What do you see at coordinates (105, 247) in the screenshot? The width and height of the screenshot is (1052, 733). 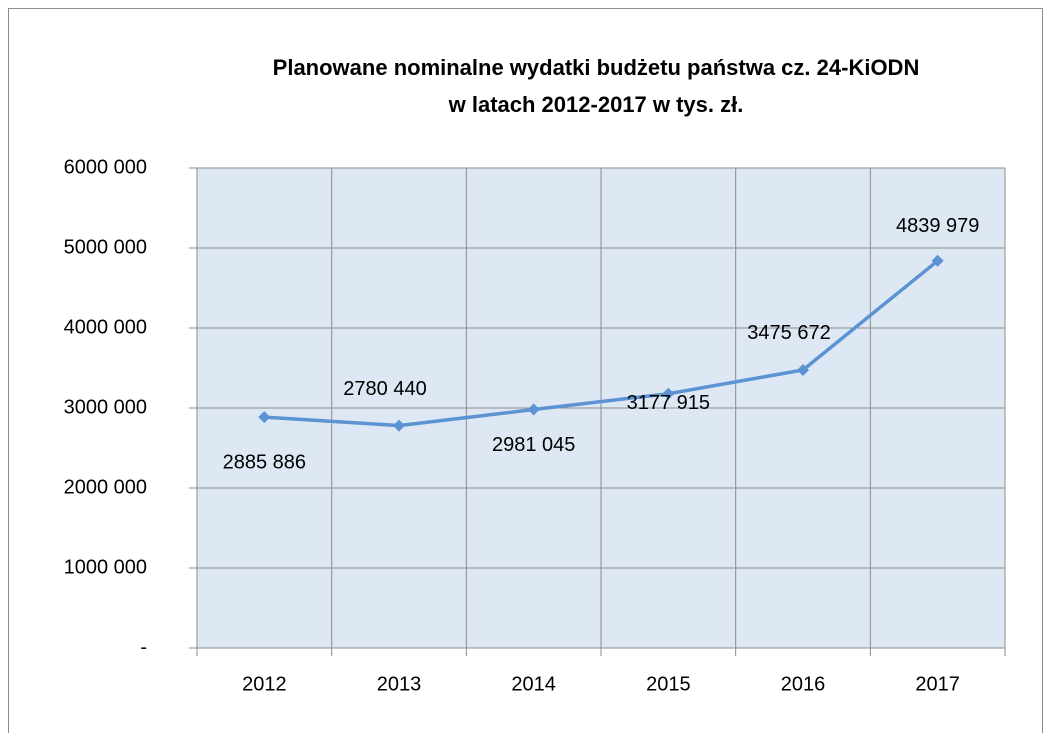 I see `y-tick-label: 5000 000` at bounding box center [105, 247].